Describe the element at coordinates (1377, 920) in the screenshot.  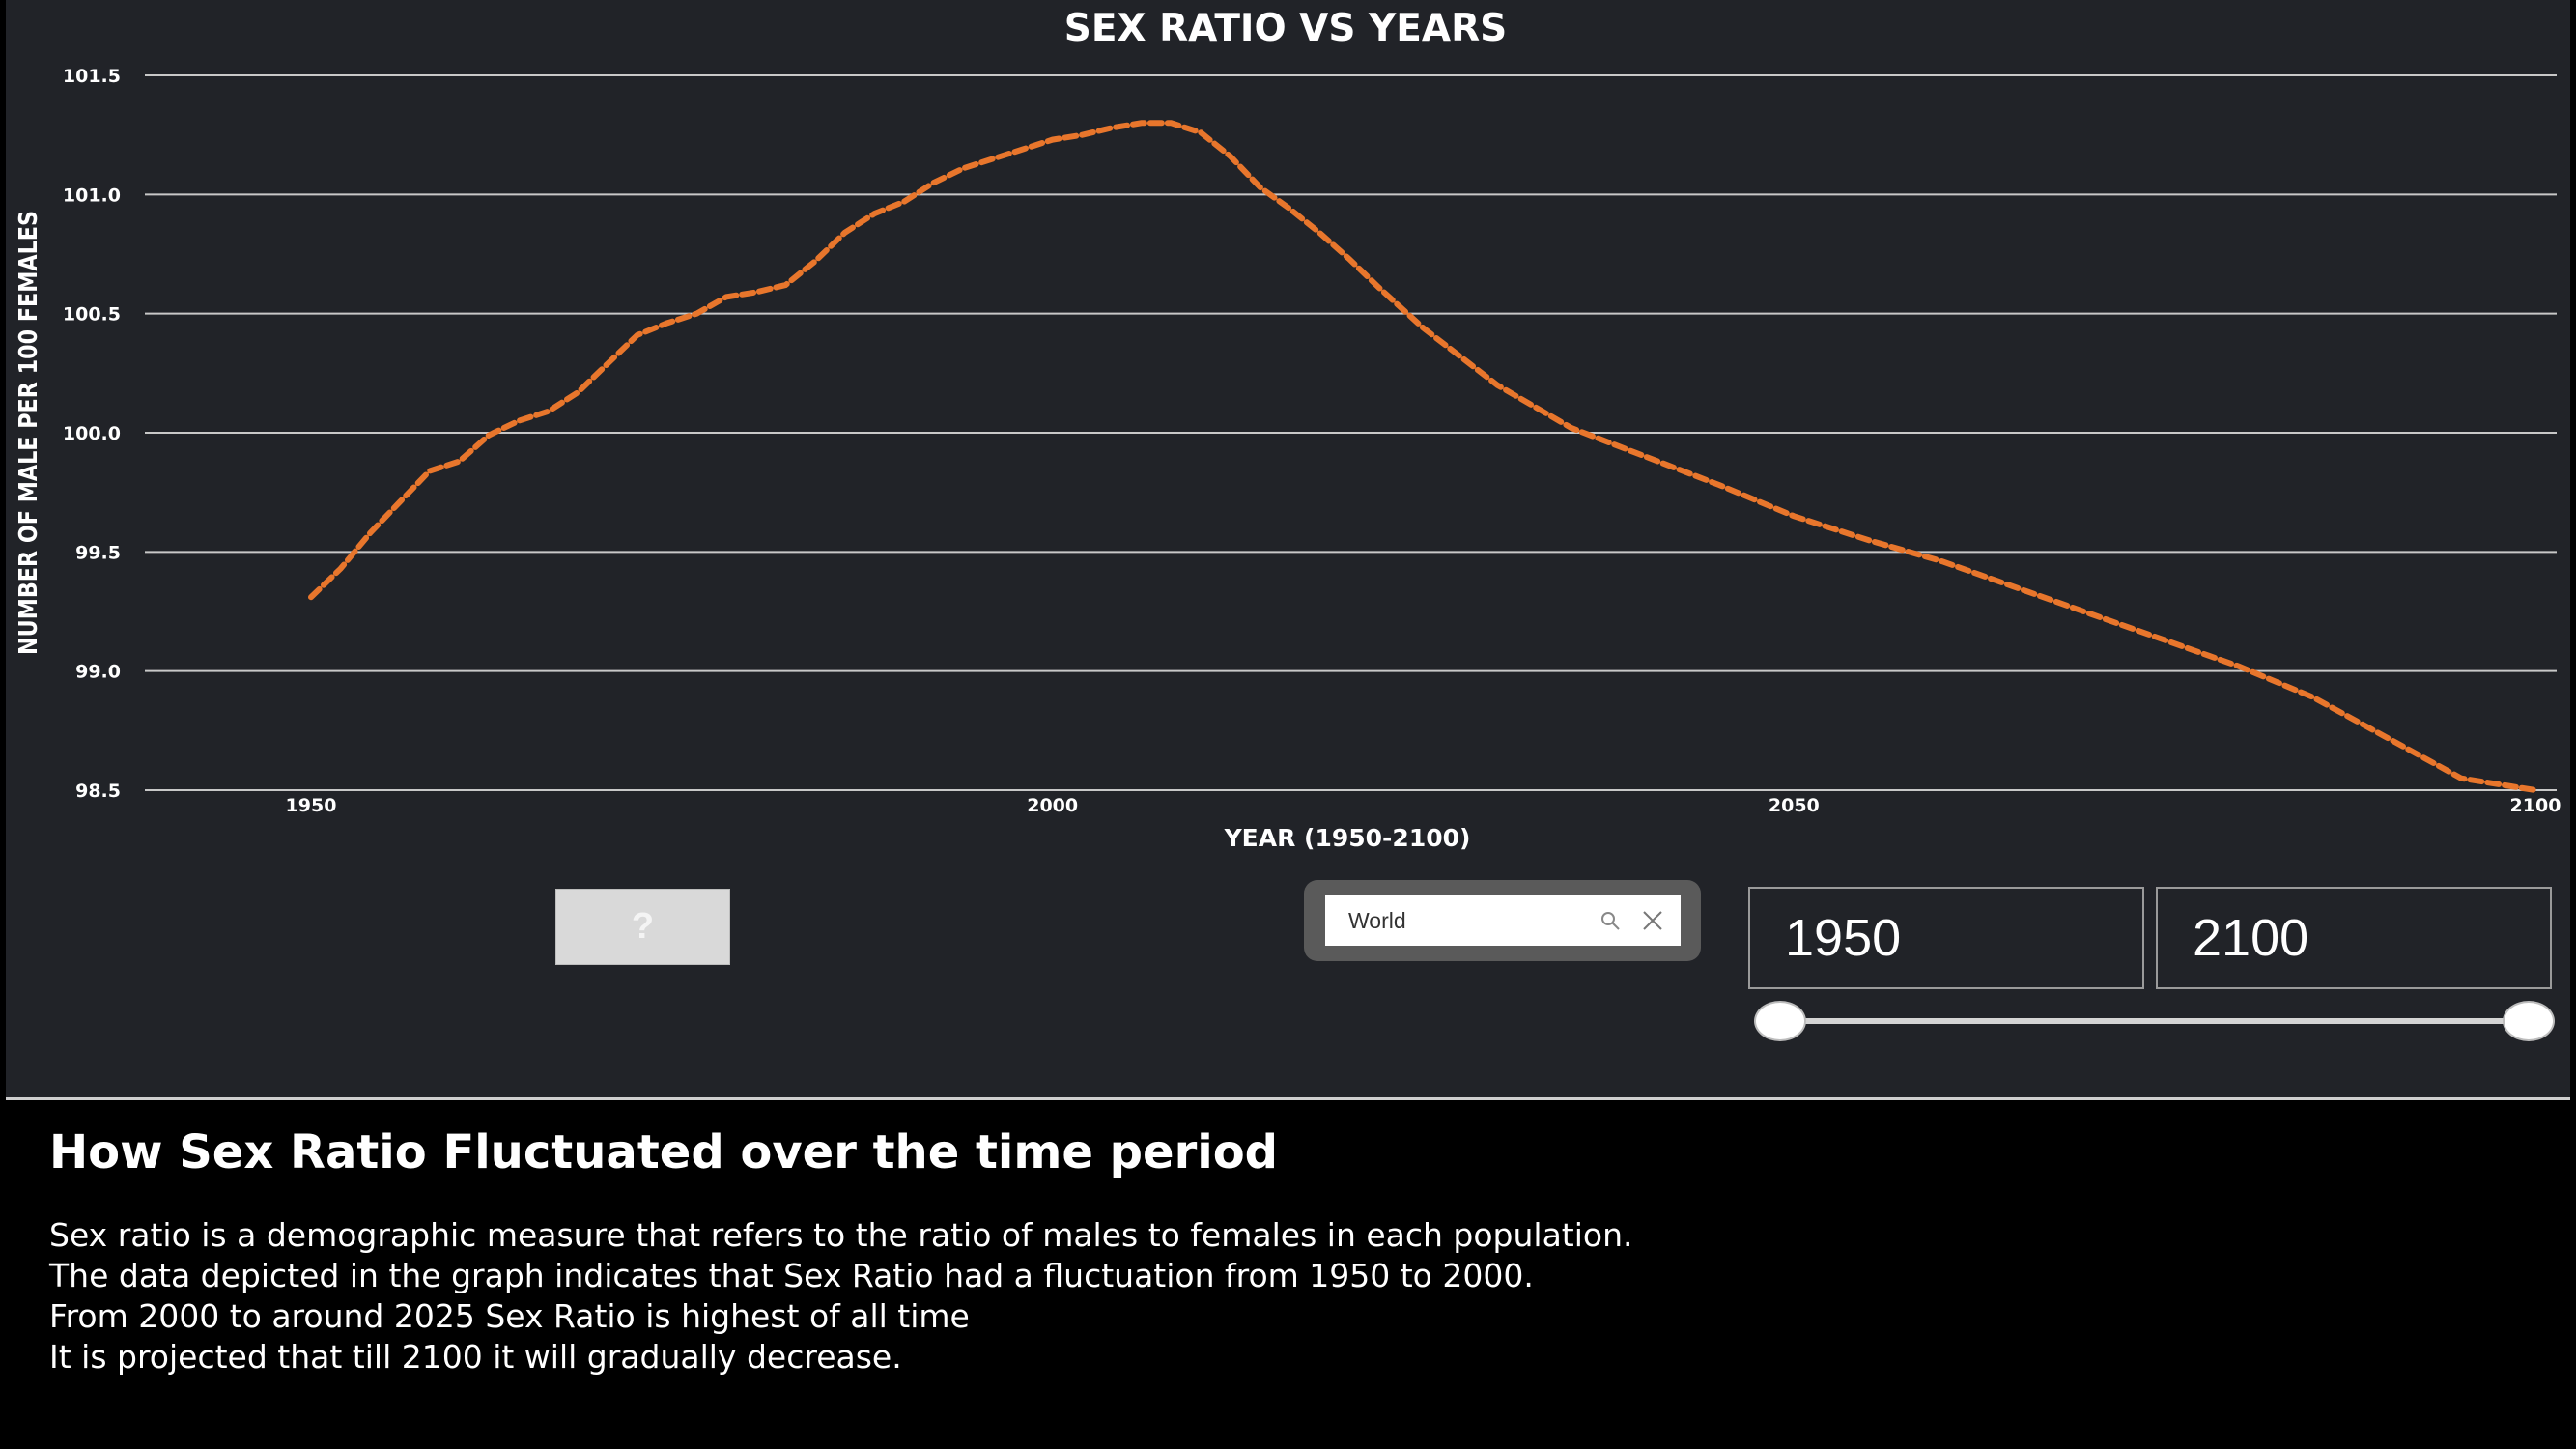
I see `search-value: World` at that location.